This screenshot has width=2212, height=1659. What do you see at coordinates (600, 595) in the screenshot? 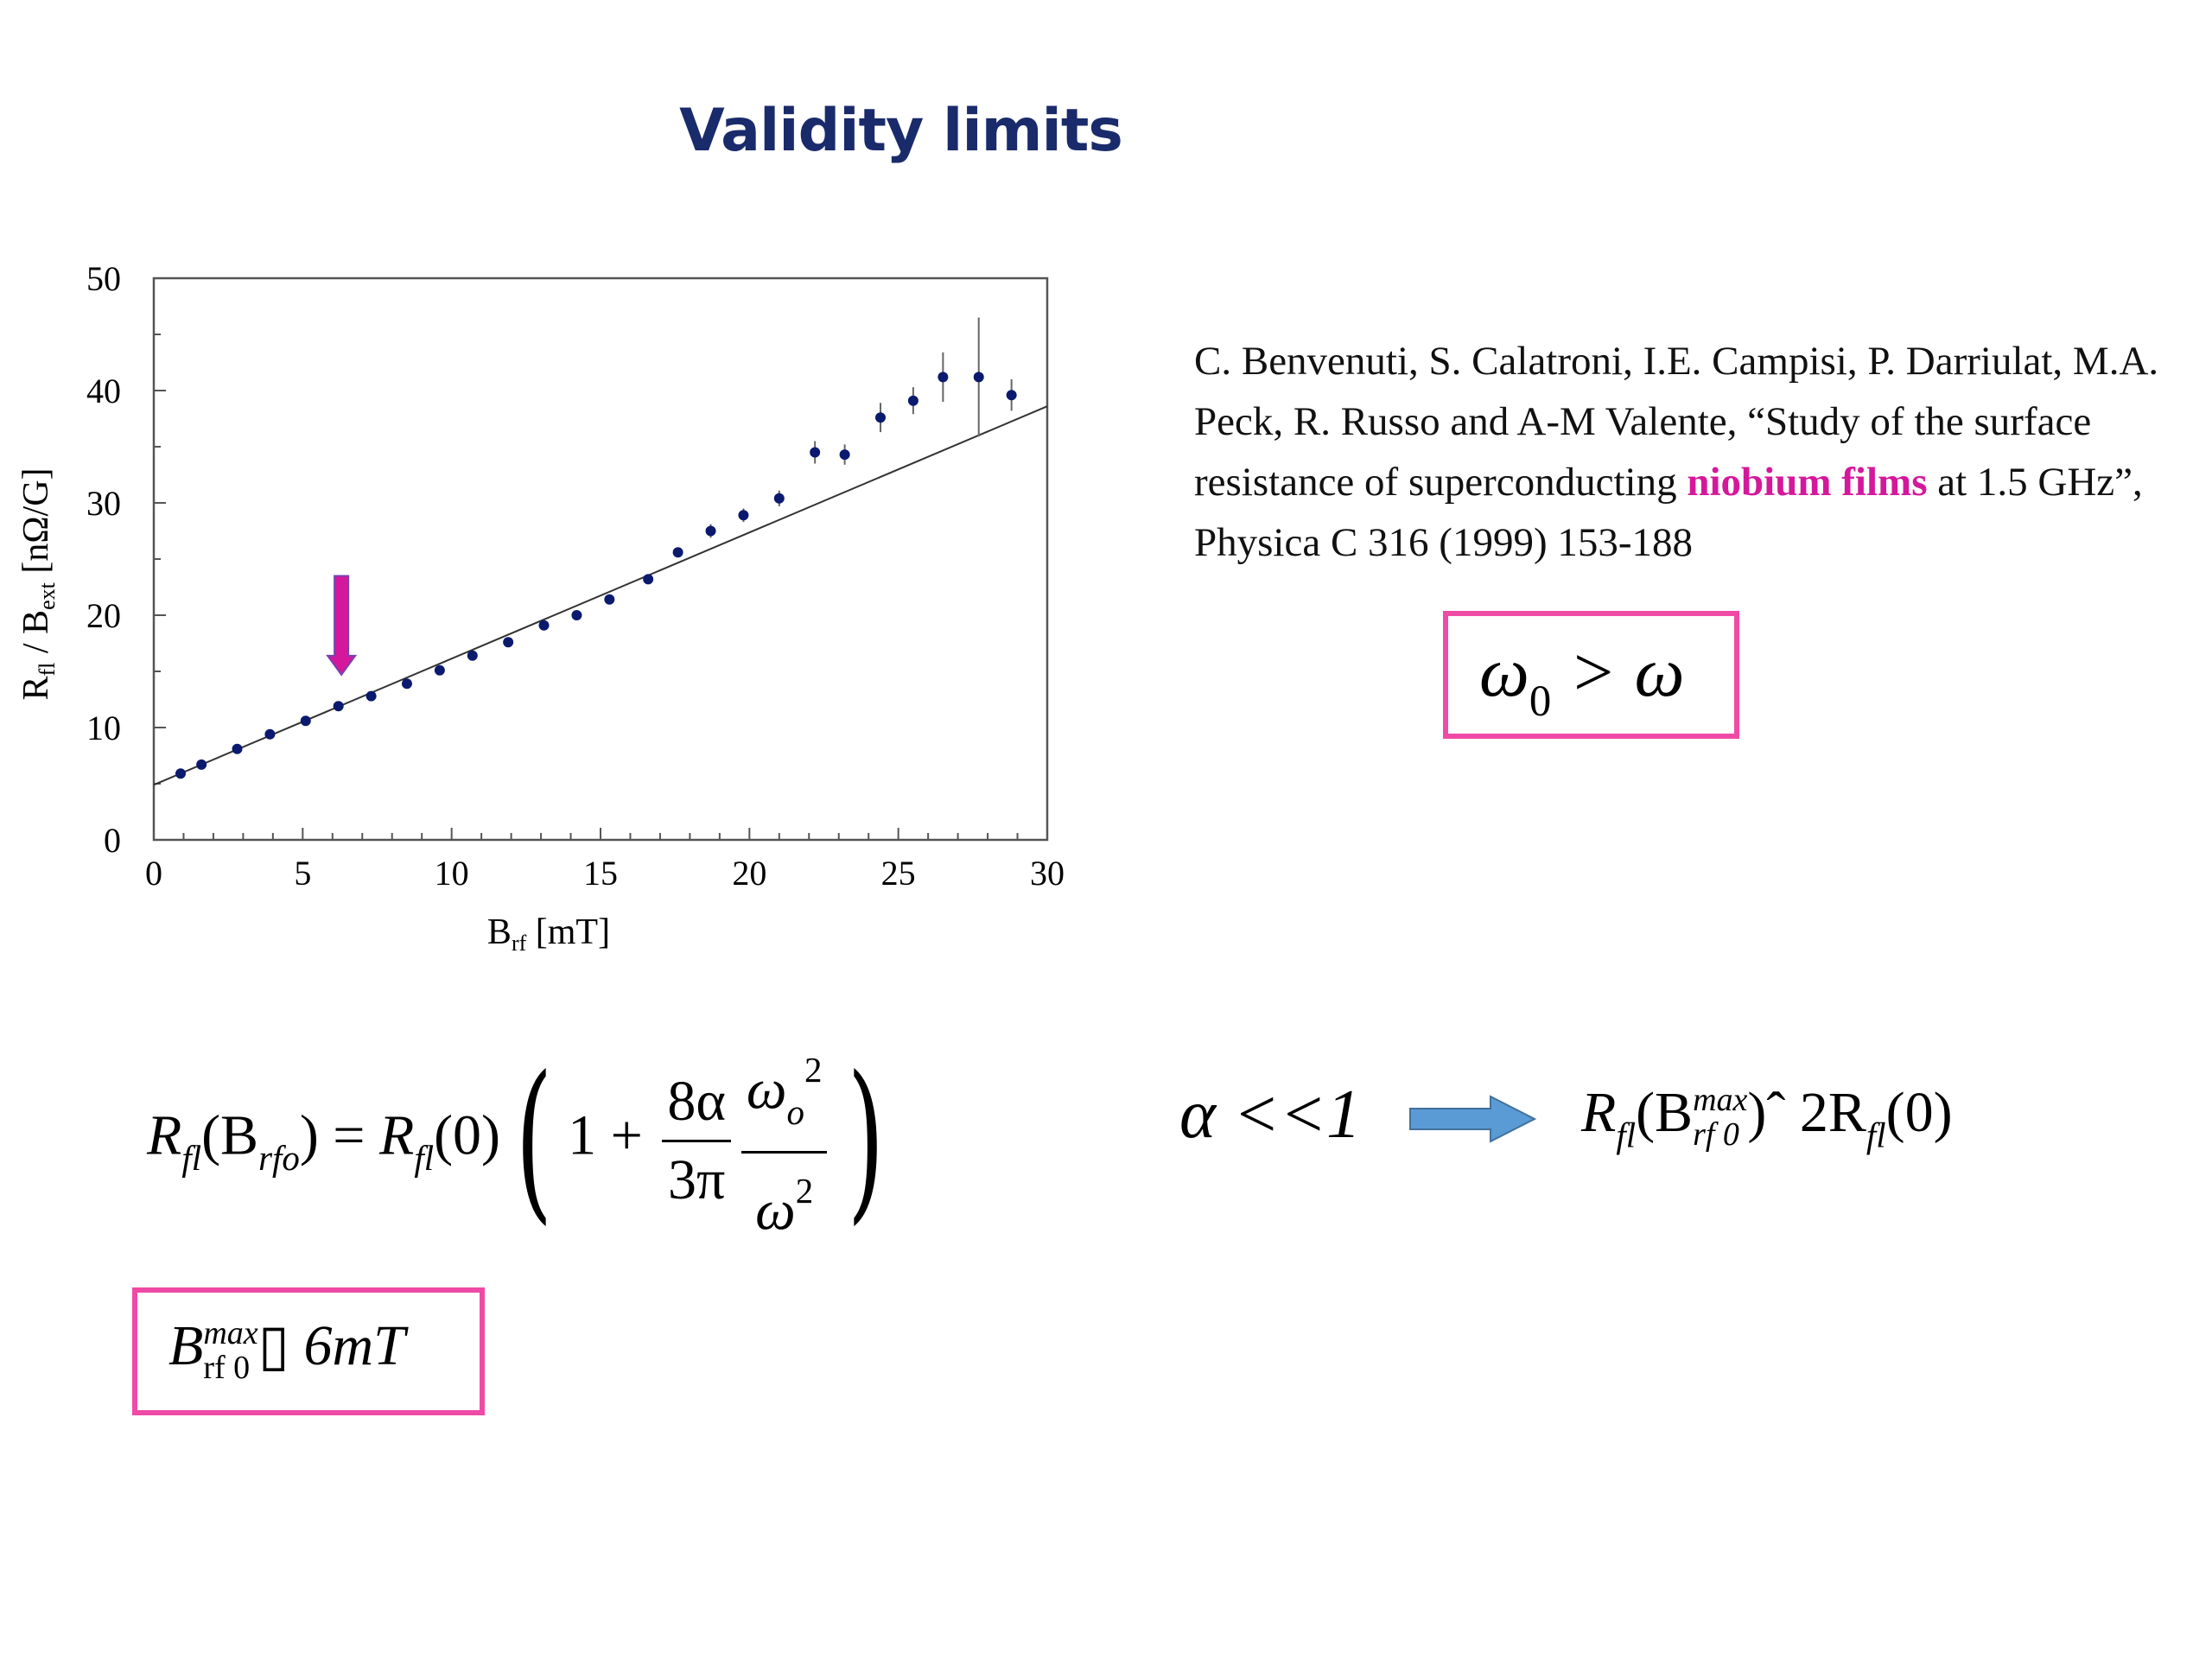
I see `fit-line` at bounding box center [600, 595].